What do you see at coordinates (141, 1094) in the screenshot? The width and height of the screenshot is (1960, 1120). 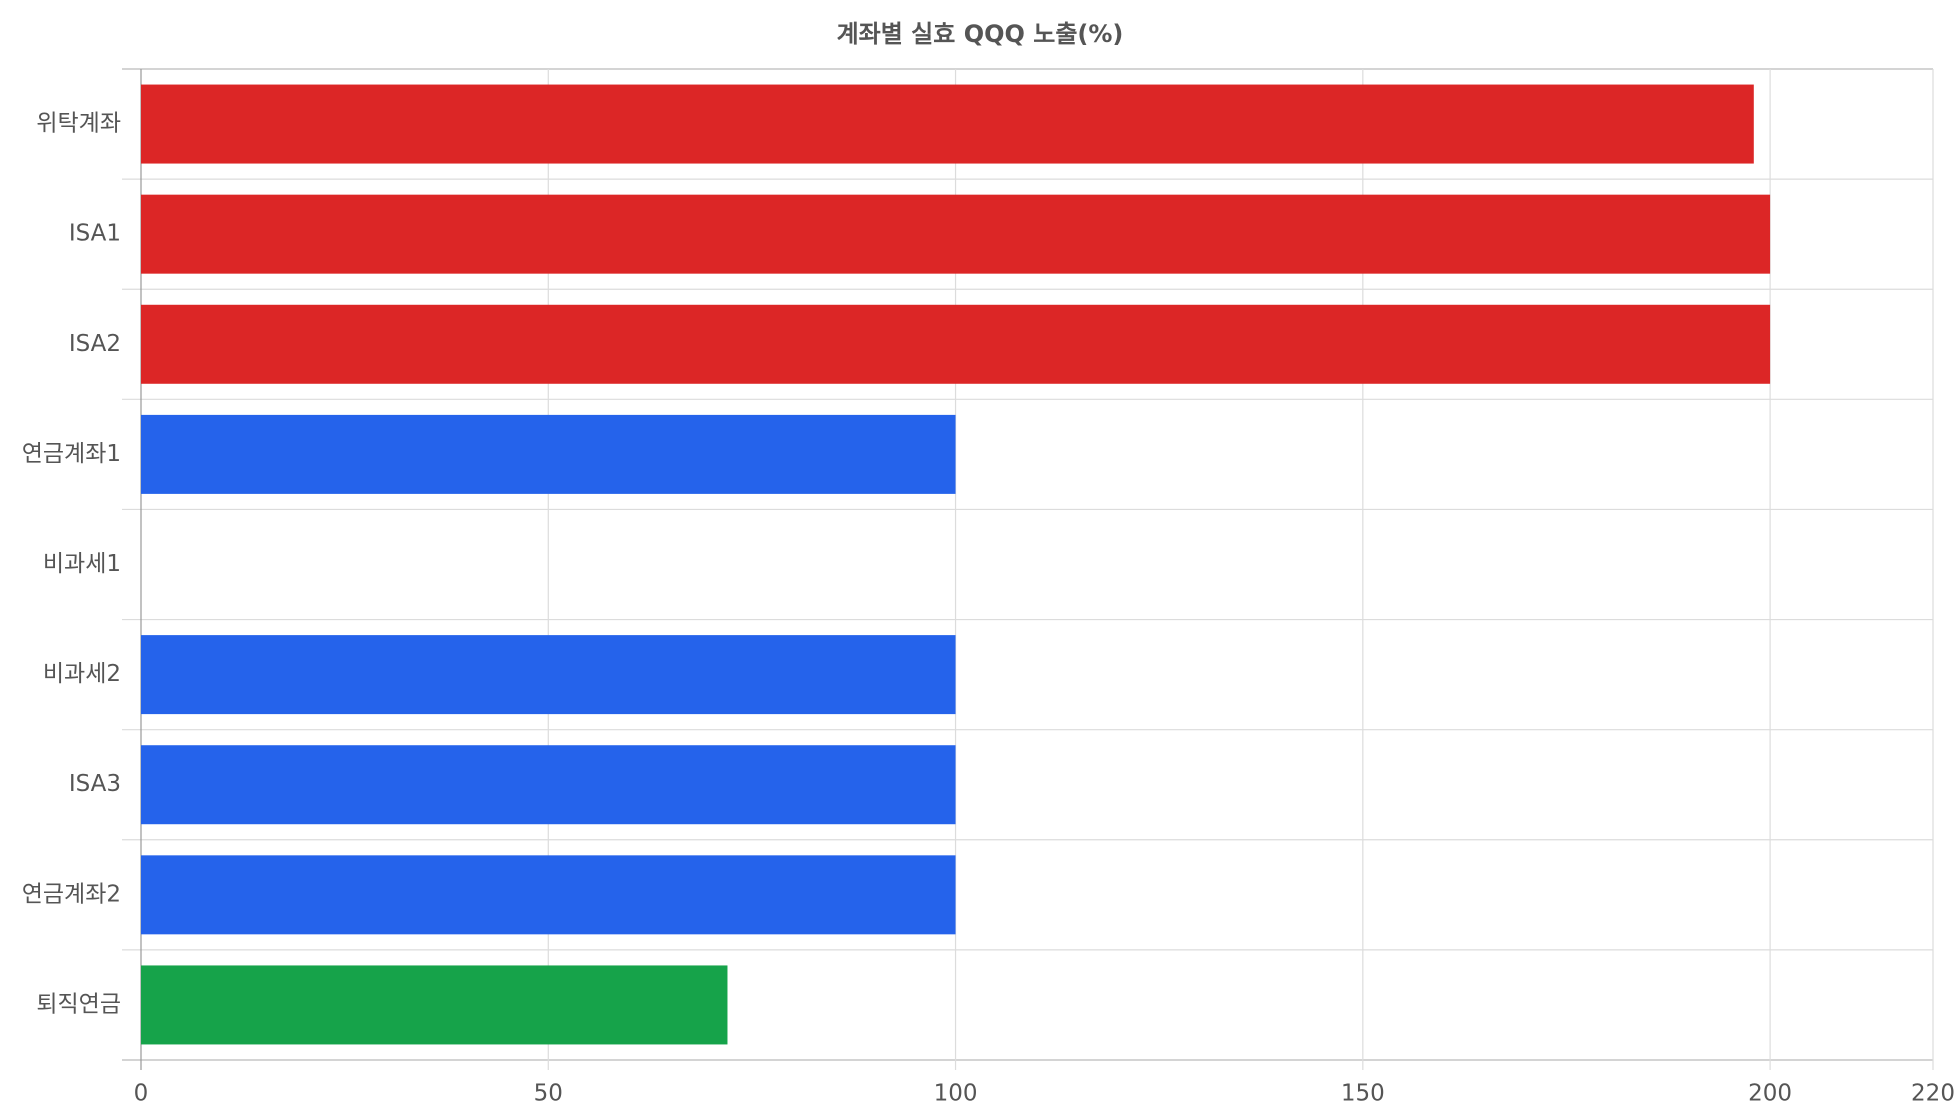 I see `x-tick-label: 0` at bounding box center [141, 1094].